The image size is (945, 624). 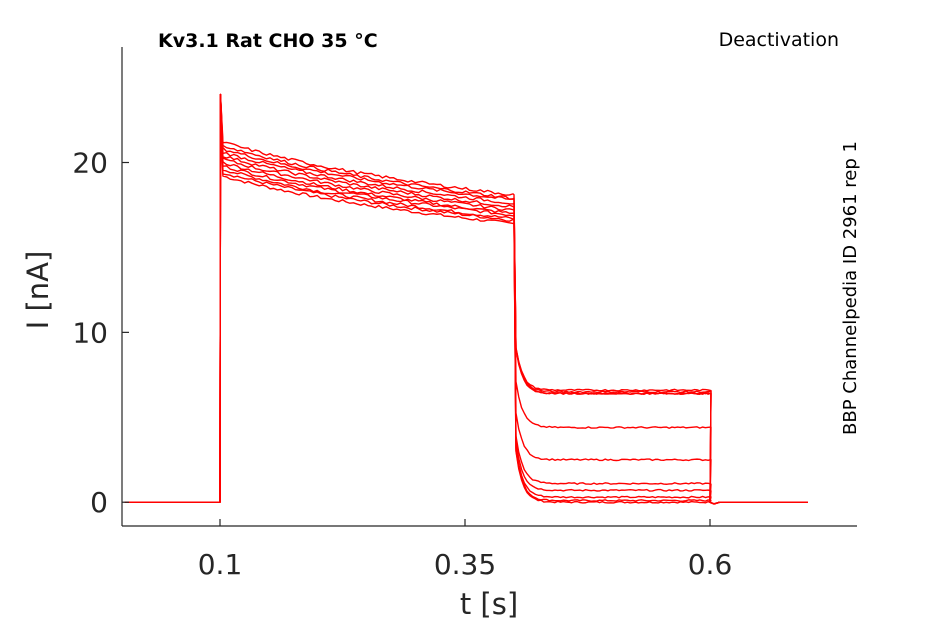 I want to click on y-tick-label: 0, so click(x=99, y=502).